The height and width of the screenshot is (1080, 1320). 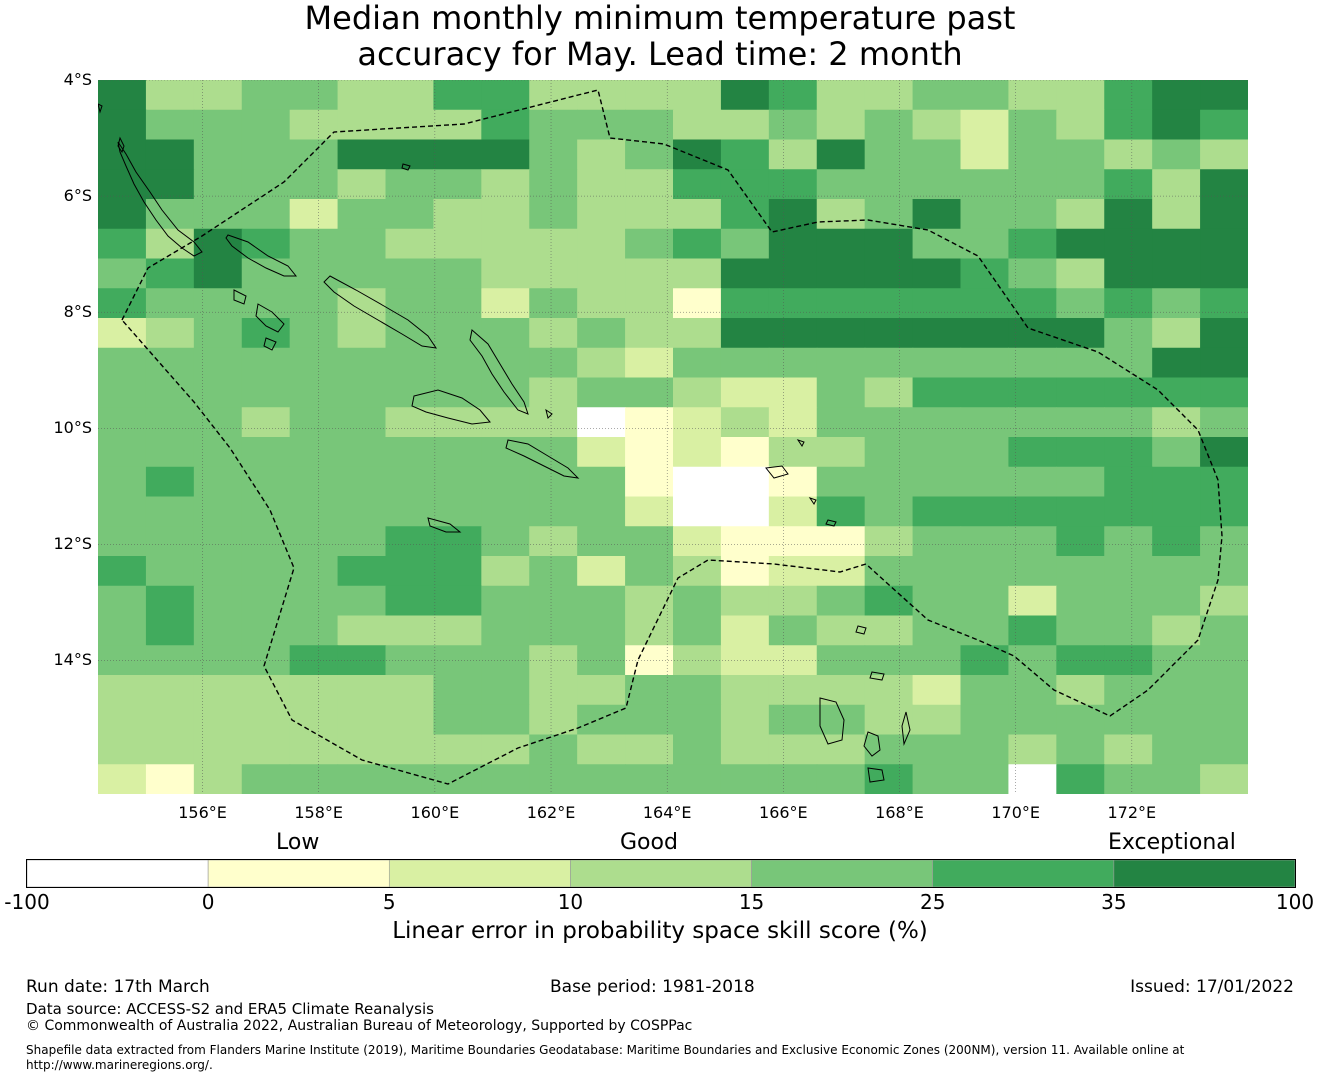 I want to click on island-bougainville, so click(x=160, y=199).